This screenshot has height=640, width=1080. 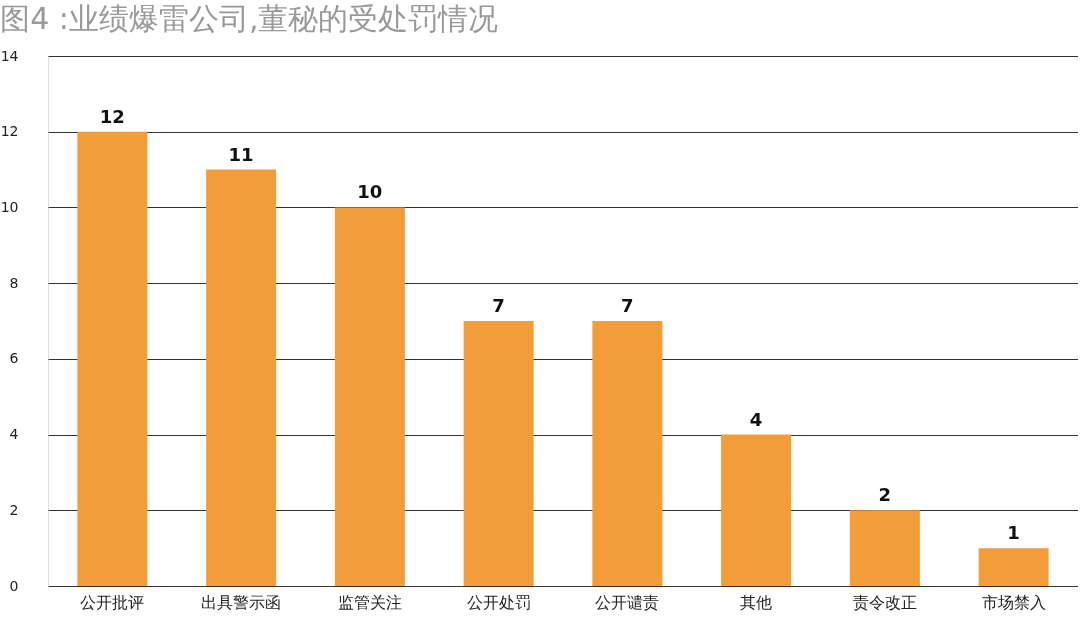 I want to click on y-tick-label: 2, so click(x=14, y=509).